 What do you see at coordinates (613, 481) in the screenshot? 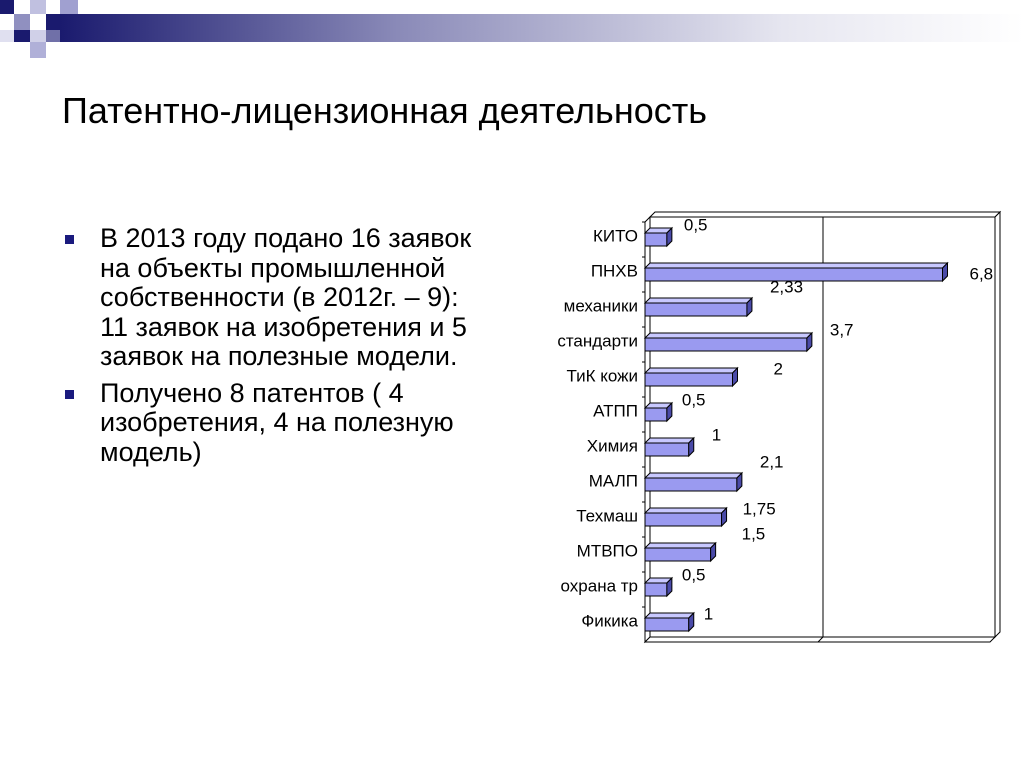
I see `category-label: МАЛП` at bounding box center [613, 481].